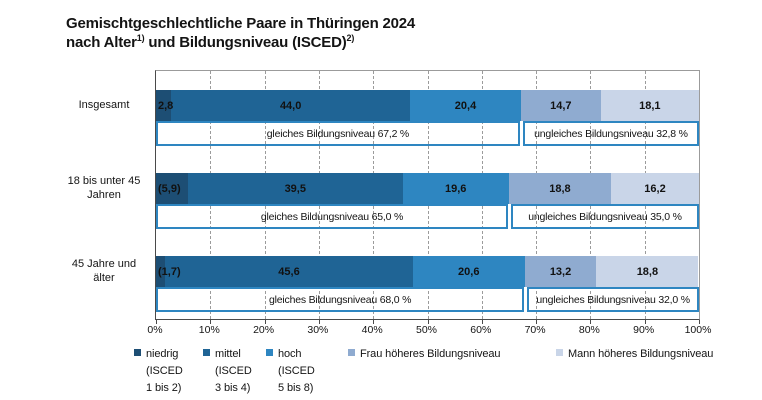 The height and width of the screenshot is (400, 762). Describe the element at coordinates (104, 105) in the screenshot. I see `category-label: Insgesamt` at that location.